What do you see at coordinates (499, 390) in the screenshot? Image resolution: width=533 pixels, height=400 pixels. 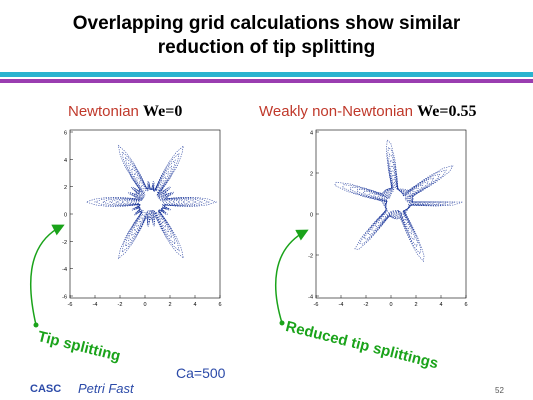 I see `page-number: 52` at bounding box center [499, 390].